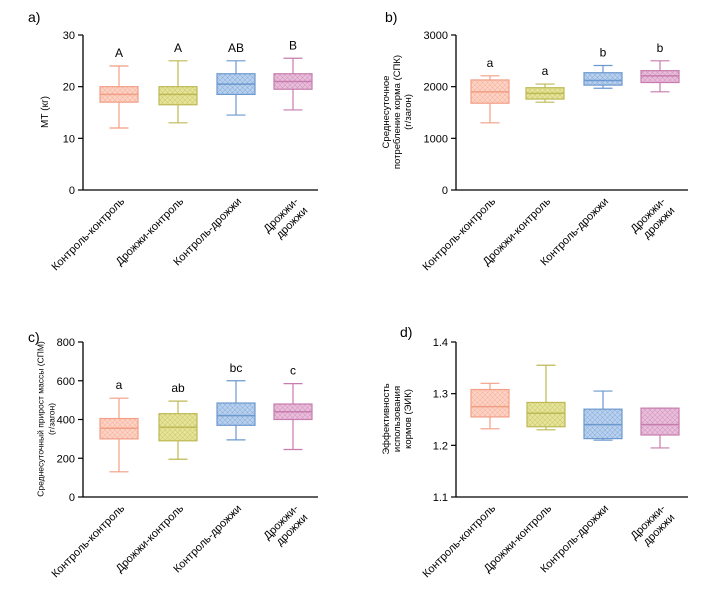 This screenshot has width=722, height=608. What do you see at coordinates (66, 459) in the screenshot?
I see `y-tick-label: 200` at bounding box center [66, 459].